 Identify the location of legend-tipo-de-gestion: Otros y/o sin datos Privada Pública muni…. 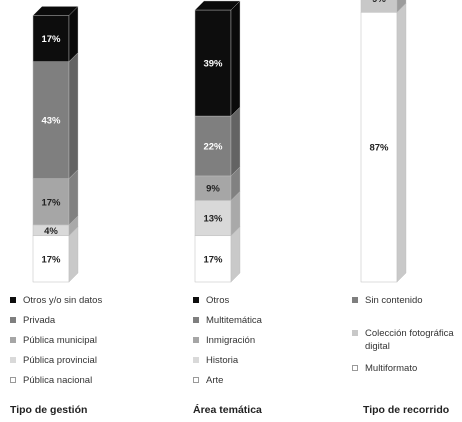
(85, 340).